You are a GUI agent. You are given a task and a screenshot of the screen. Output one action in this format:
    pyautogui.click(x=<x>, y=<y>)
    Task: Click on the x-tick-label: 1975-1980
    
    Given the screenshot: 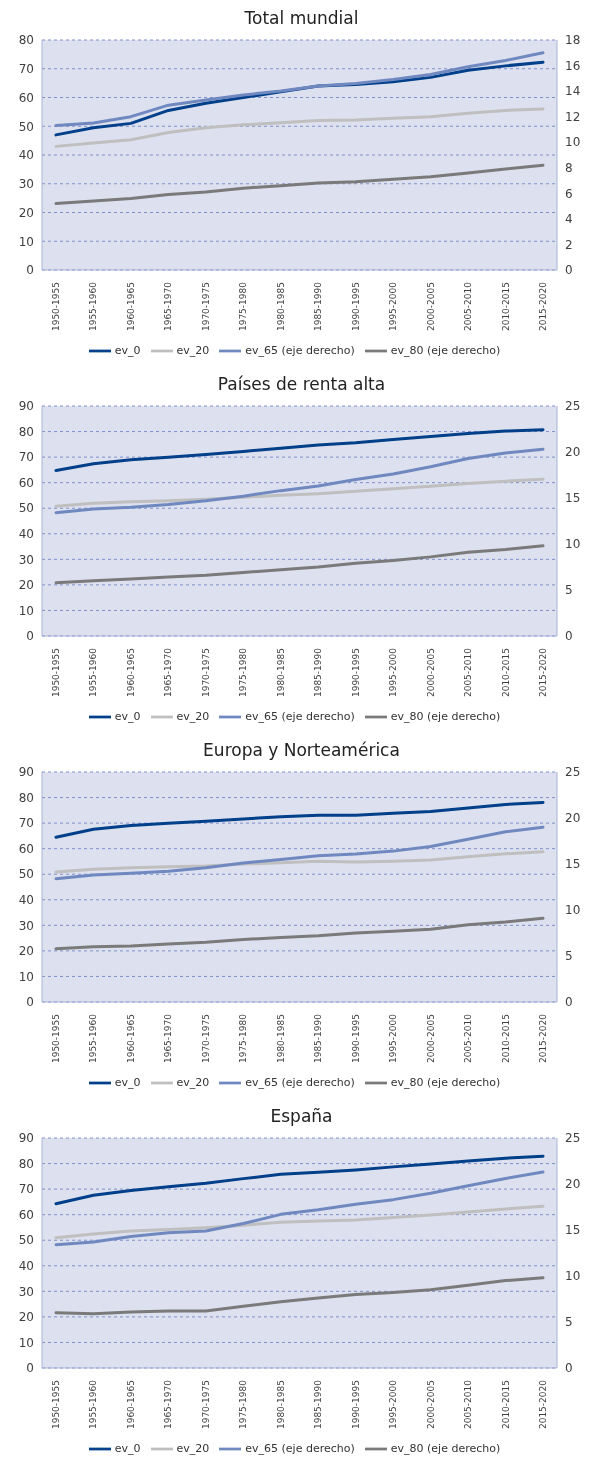 What is the action you would take?
    pyautogui.click(x=243, y=672)
    